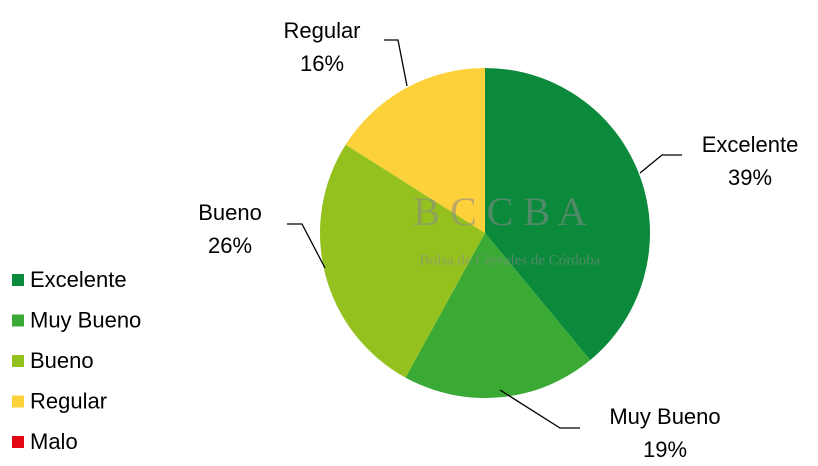  Describe the element at coordinates (62, 360) in the screenshot. I see `legend-label: Bueno` at that location.